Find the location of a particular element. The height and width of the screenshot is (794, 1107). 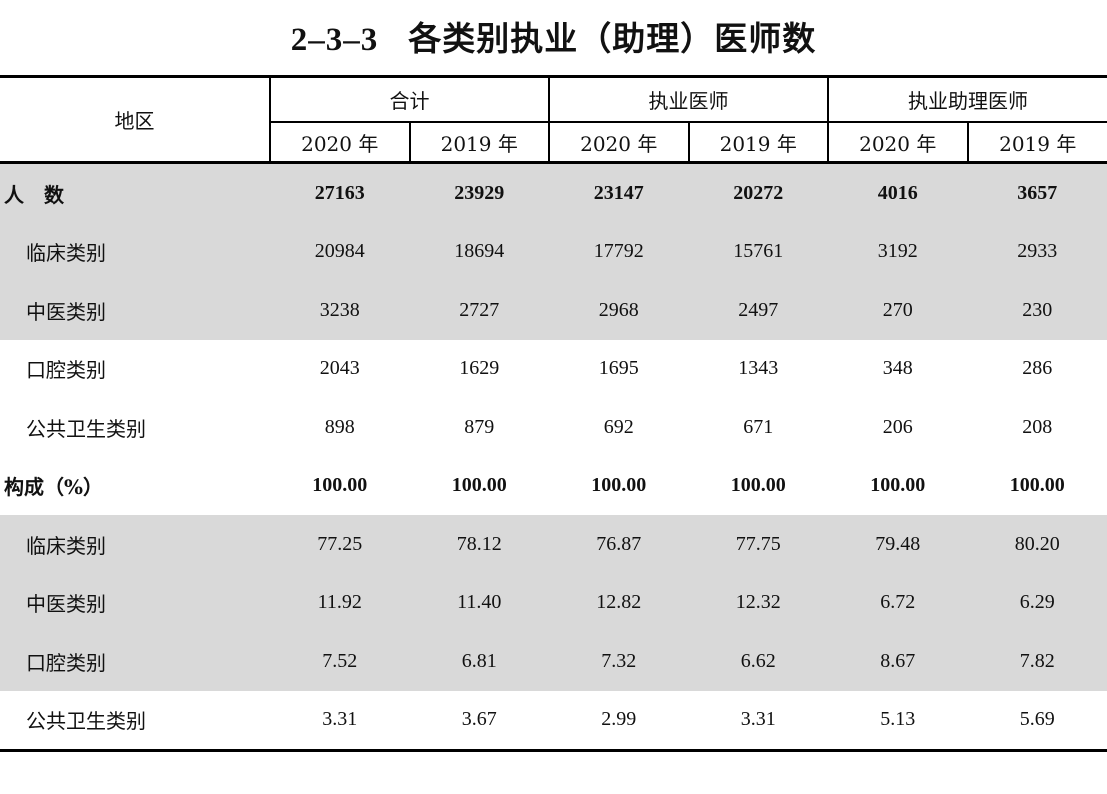

table-cell: 77.25 is located at coordinates (340, 544).